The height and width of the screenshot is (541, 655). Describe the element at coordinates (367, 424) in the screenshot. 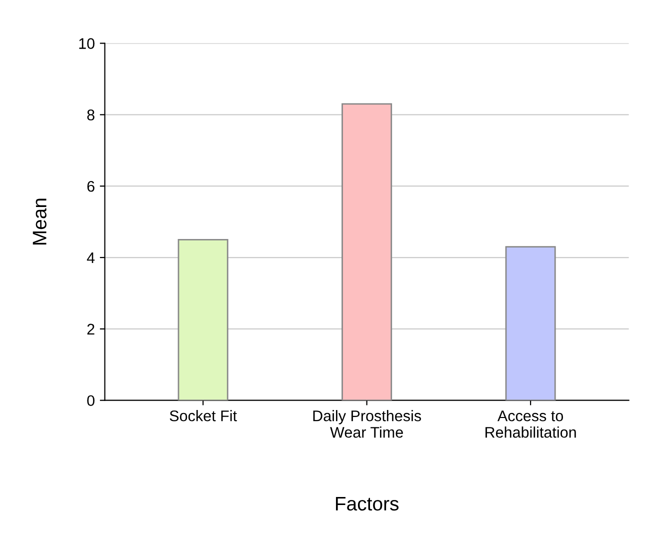

I see `x-tick-label: Daily Prosthesis Wear Time` at that location.